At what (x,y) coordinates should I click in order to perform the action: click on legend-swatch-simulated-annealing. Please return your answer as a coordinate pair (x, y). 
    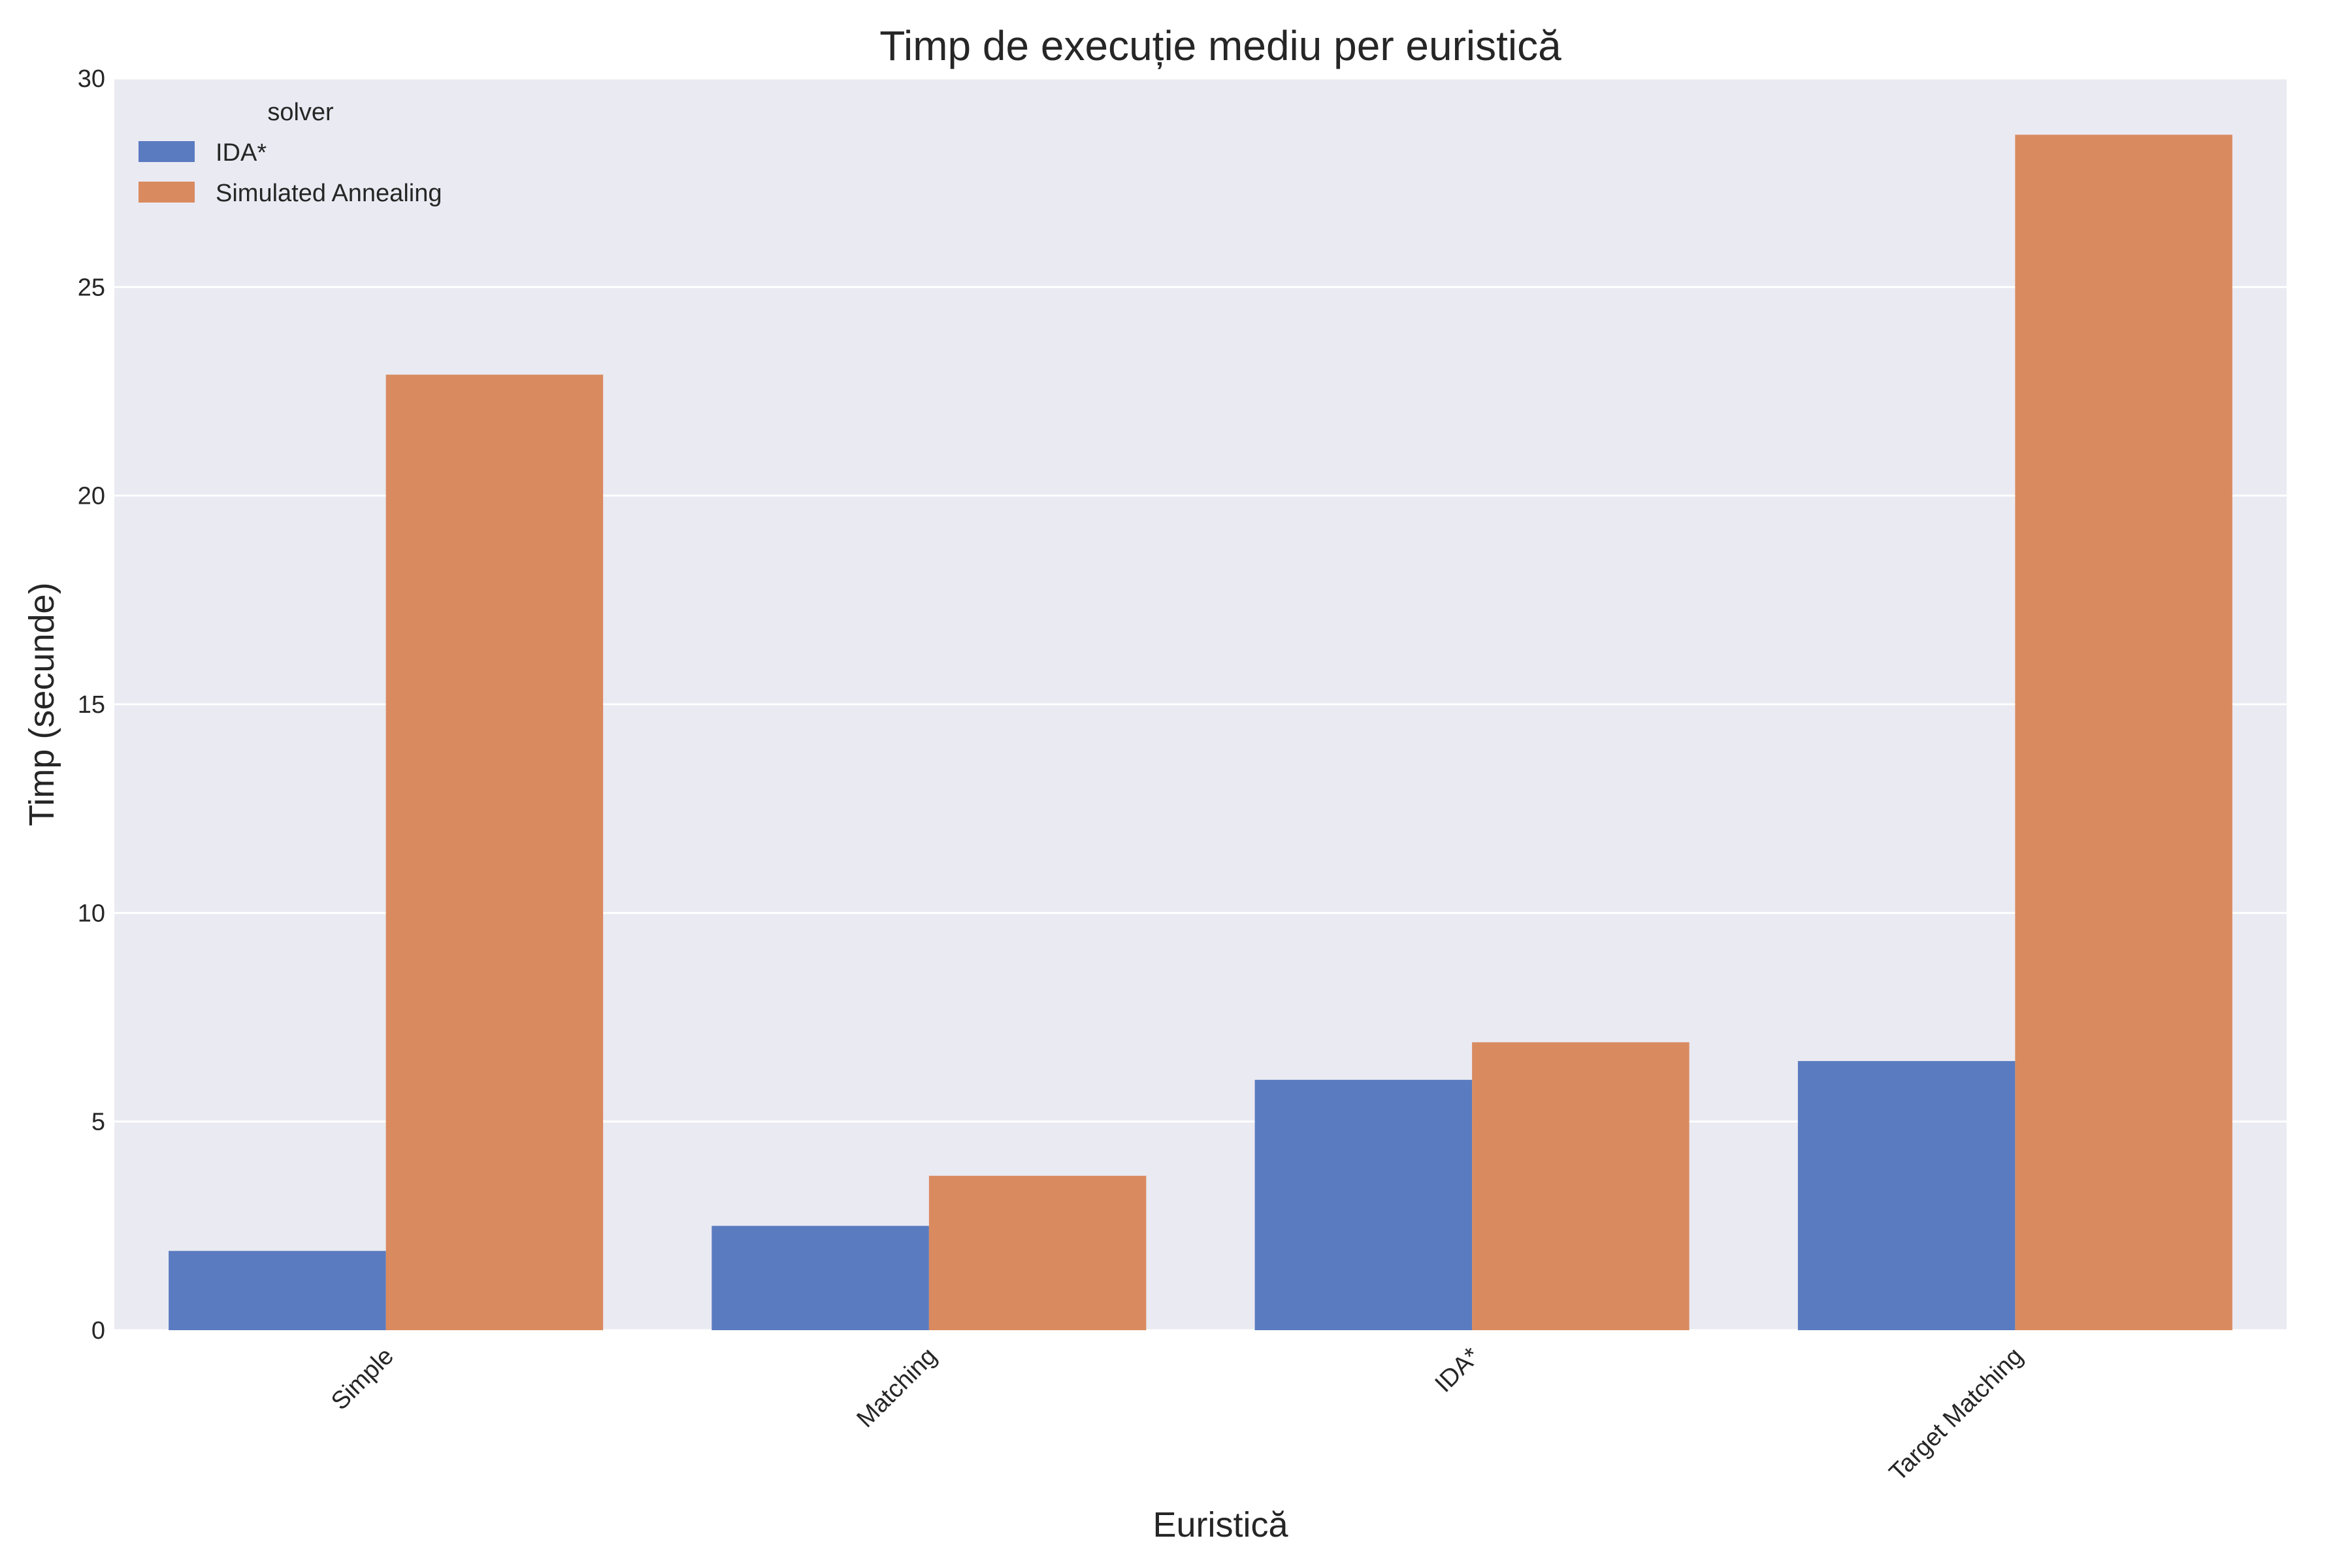
    Looking at the image, I should click on (167, 192).